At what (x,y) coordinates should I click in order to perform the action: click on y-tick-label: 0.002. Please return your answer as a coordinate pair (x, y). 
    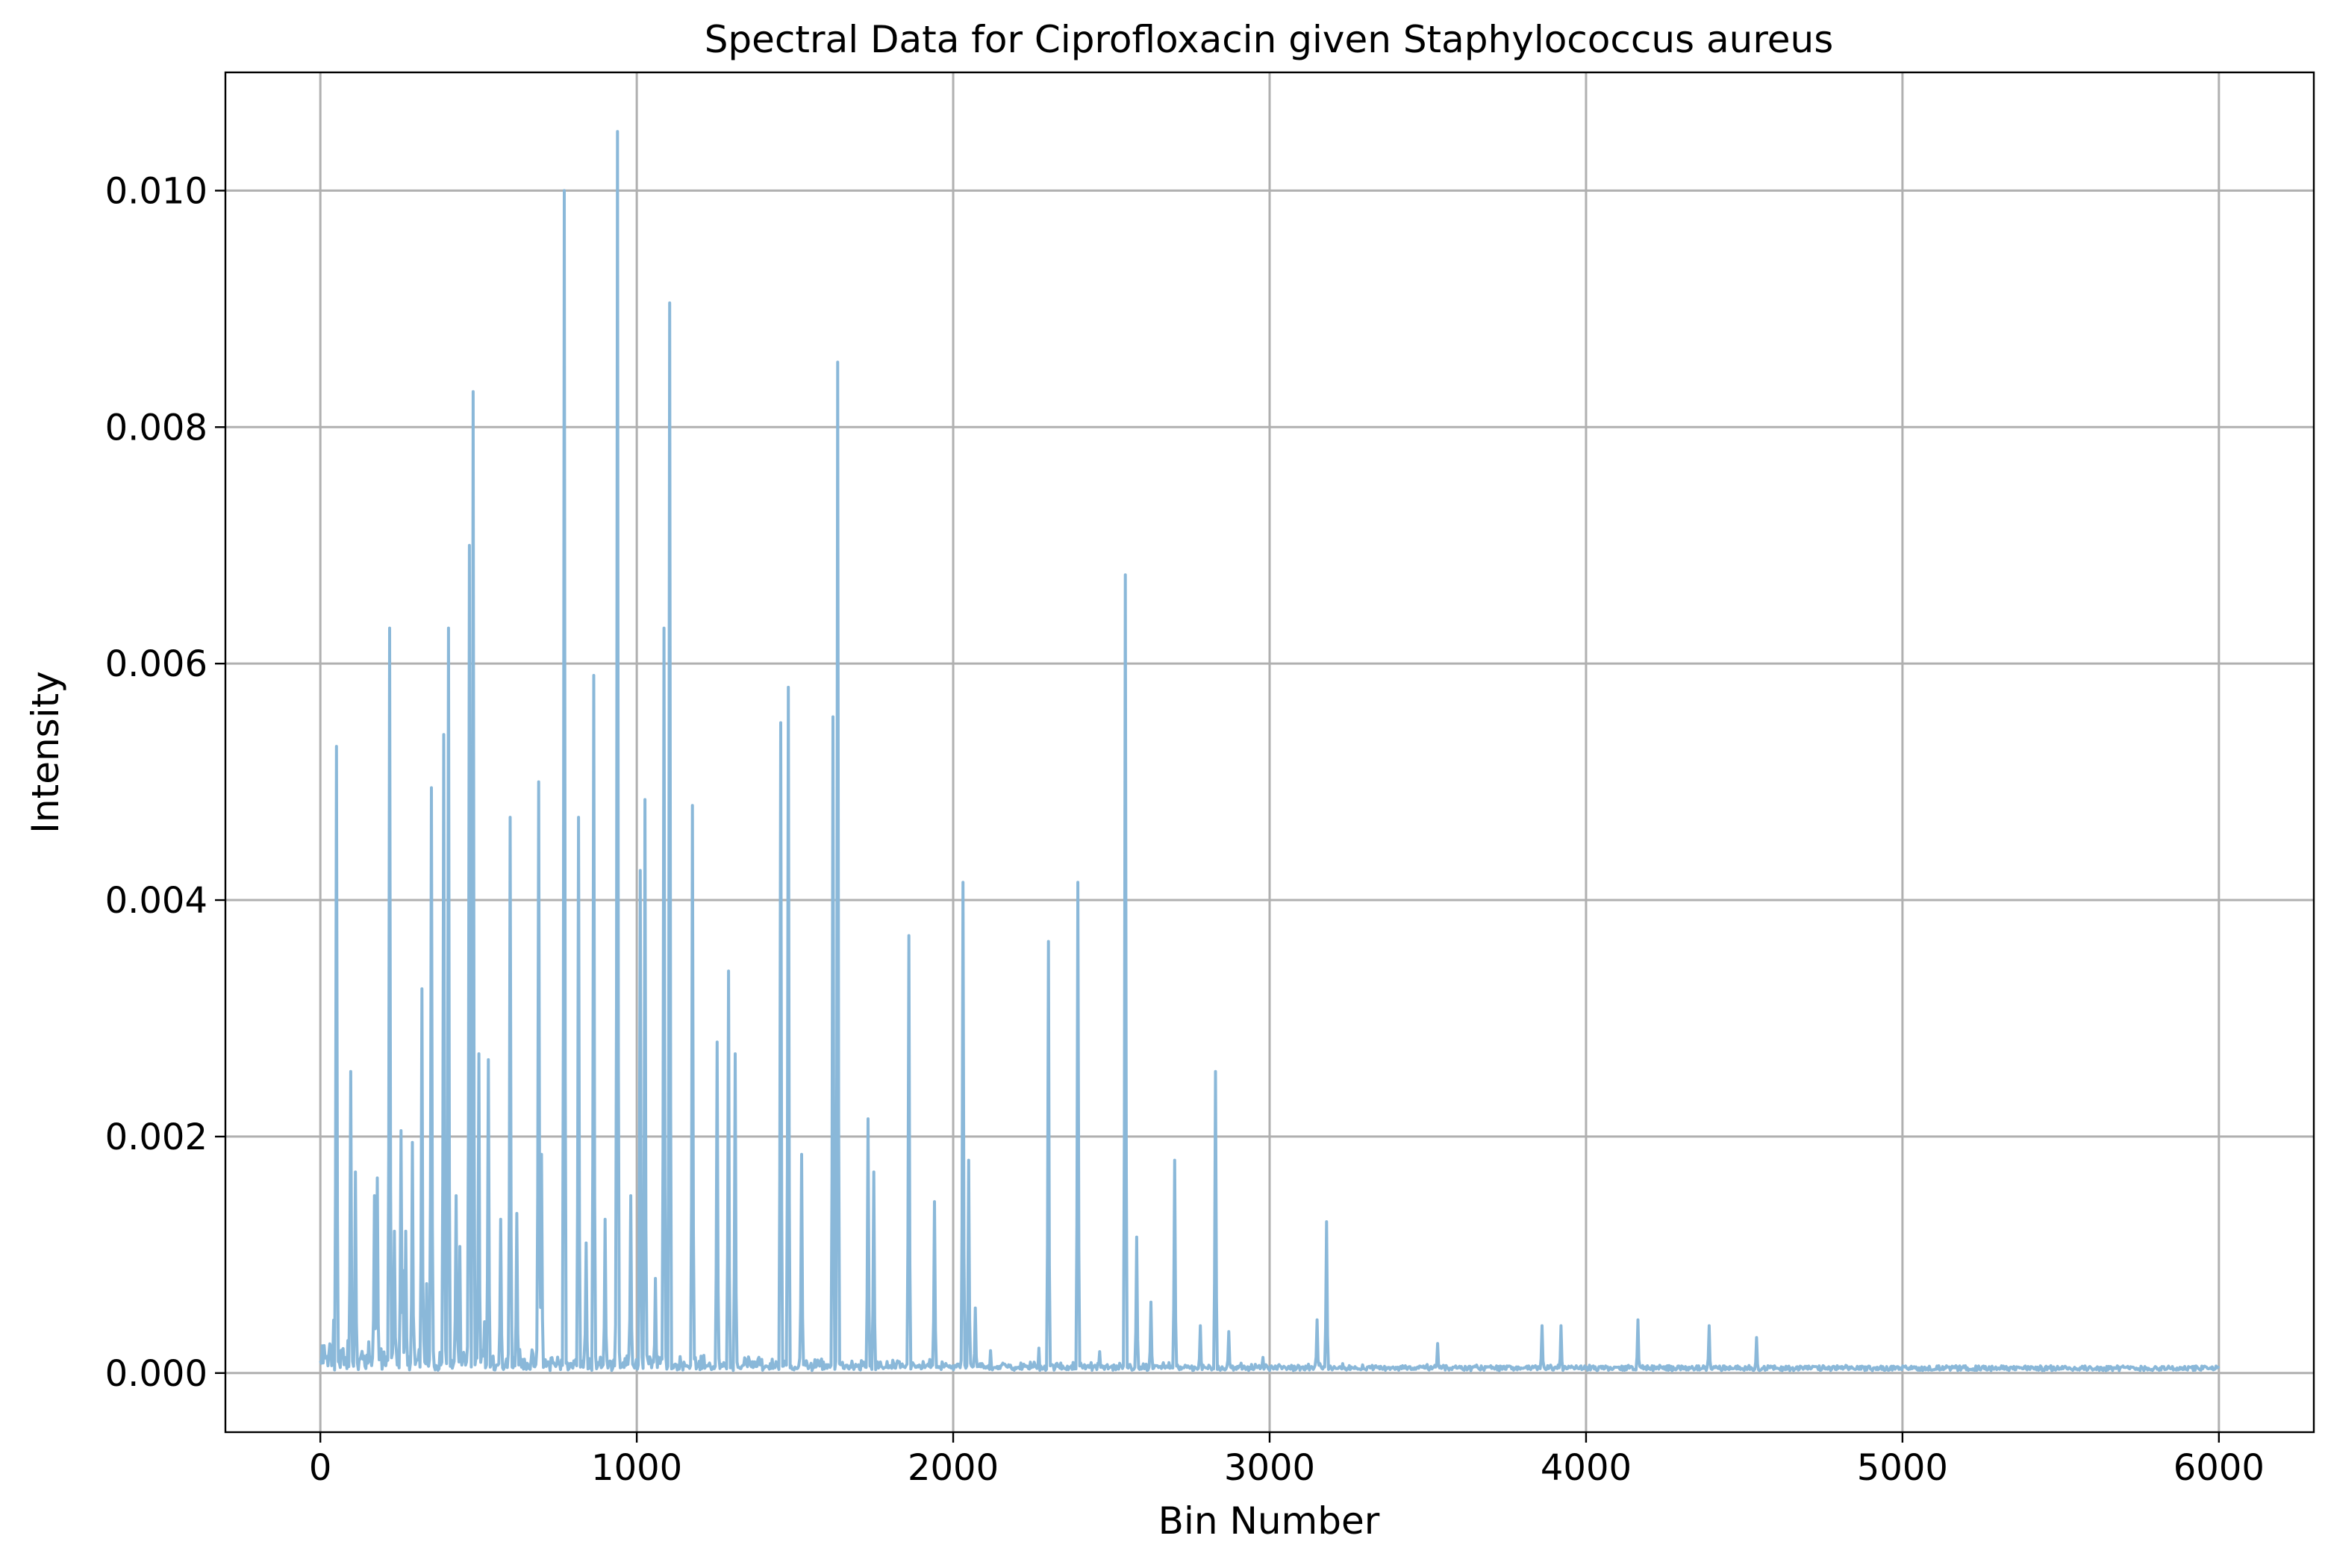
    Looking at the image, I should click on (156, 1137).